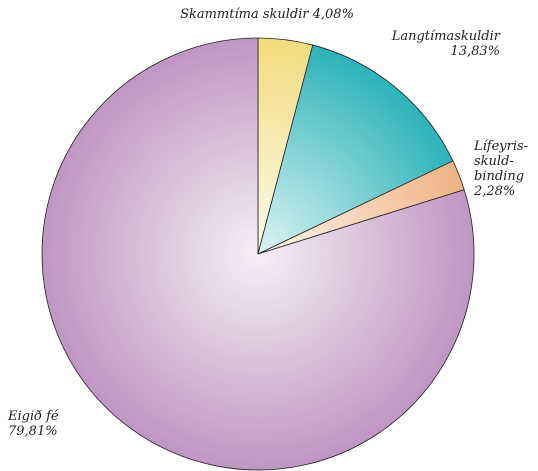  What do you see at coordinates (244, 14) in the screenshot?
I see `category-name: Skammtíma skuldir` at bounding box center [244, 14].